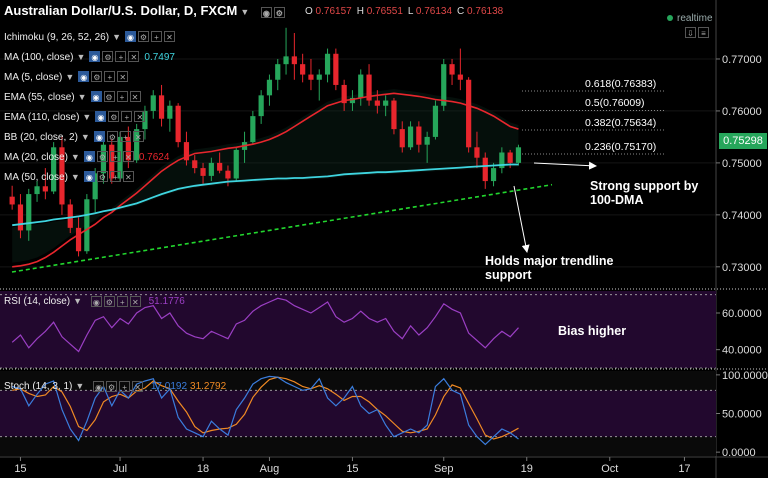  What do you see at coordinates (57, 37) in the screenshot?
I see `indicator-label: Ichimoku (9, 26, 52, 26)` at bounding box center [57, 37].